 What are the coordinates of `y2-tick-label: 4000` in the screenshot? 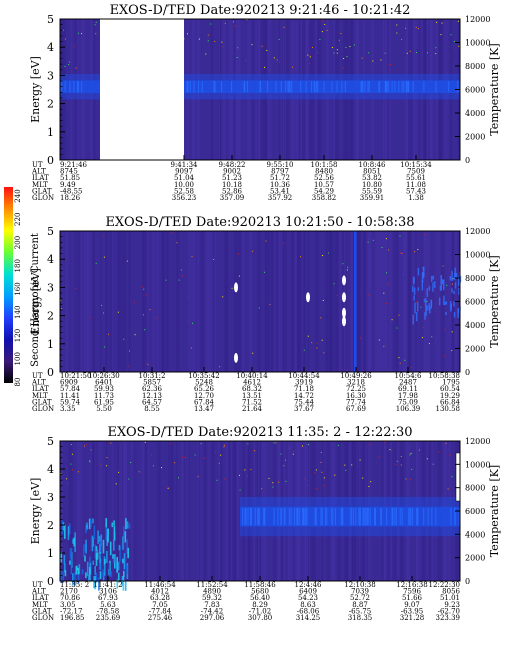 It's located at (475, 325).